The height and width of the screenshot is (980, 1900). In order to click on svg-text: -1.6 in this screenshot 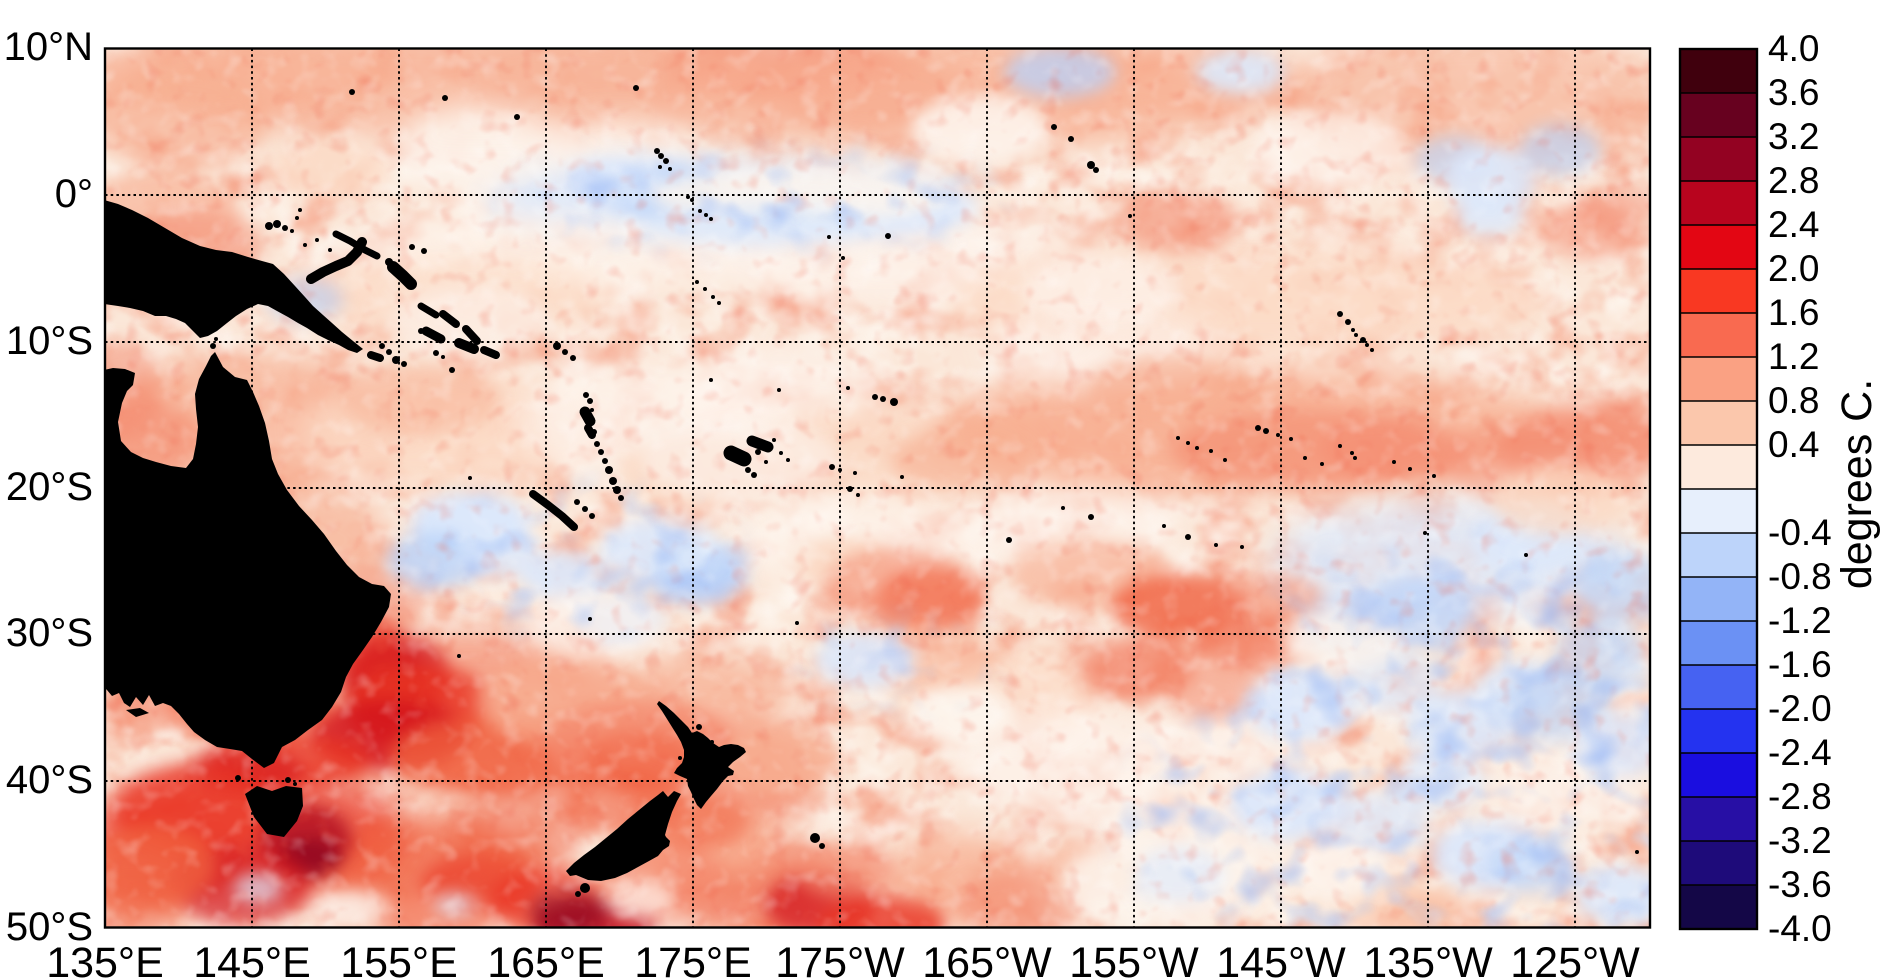, I will do `click(1800, 664)`.